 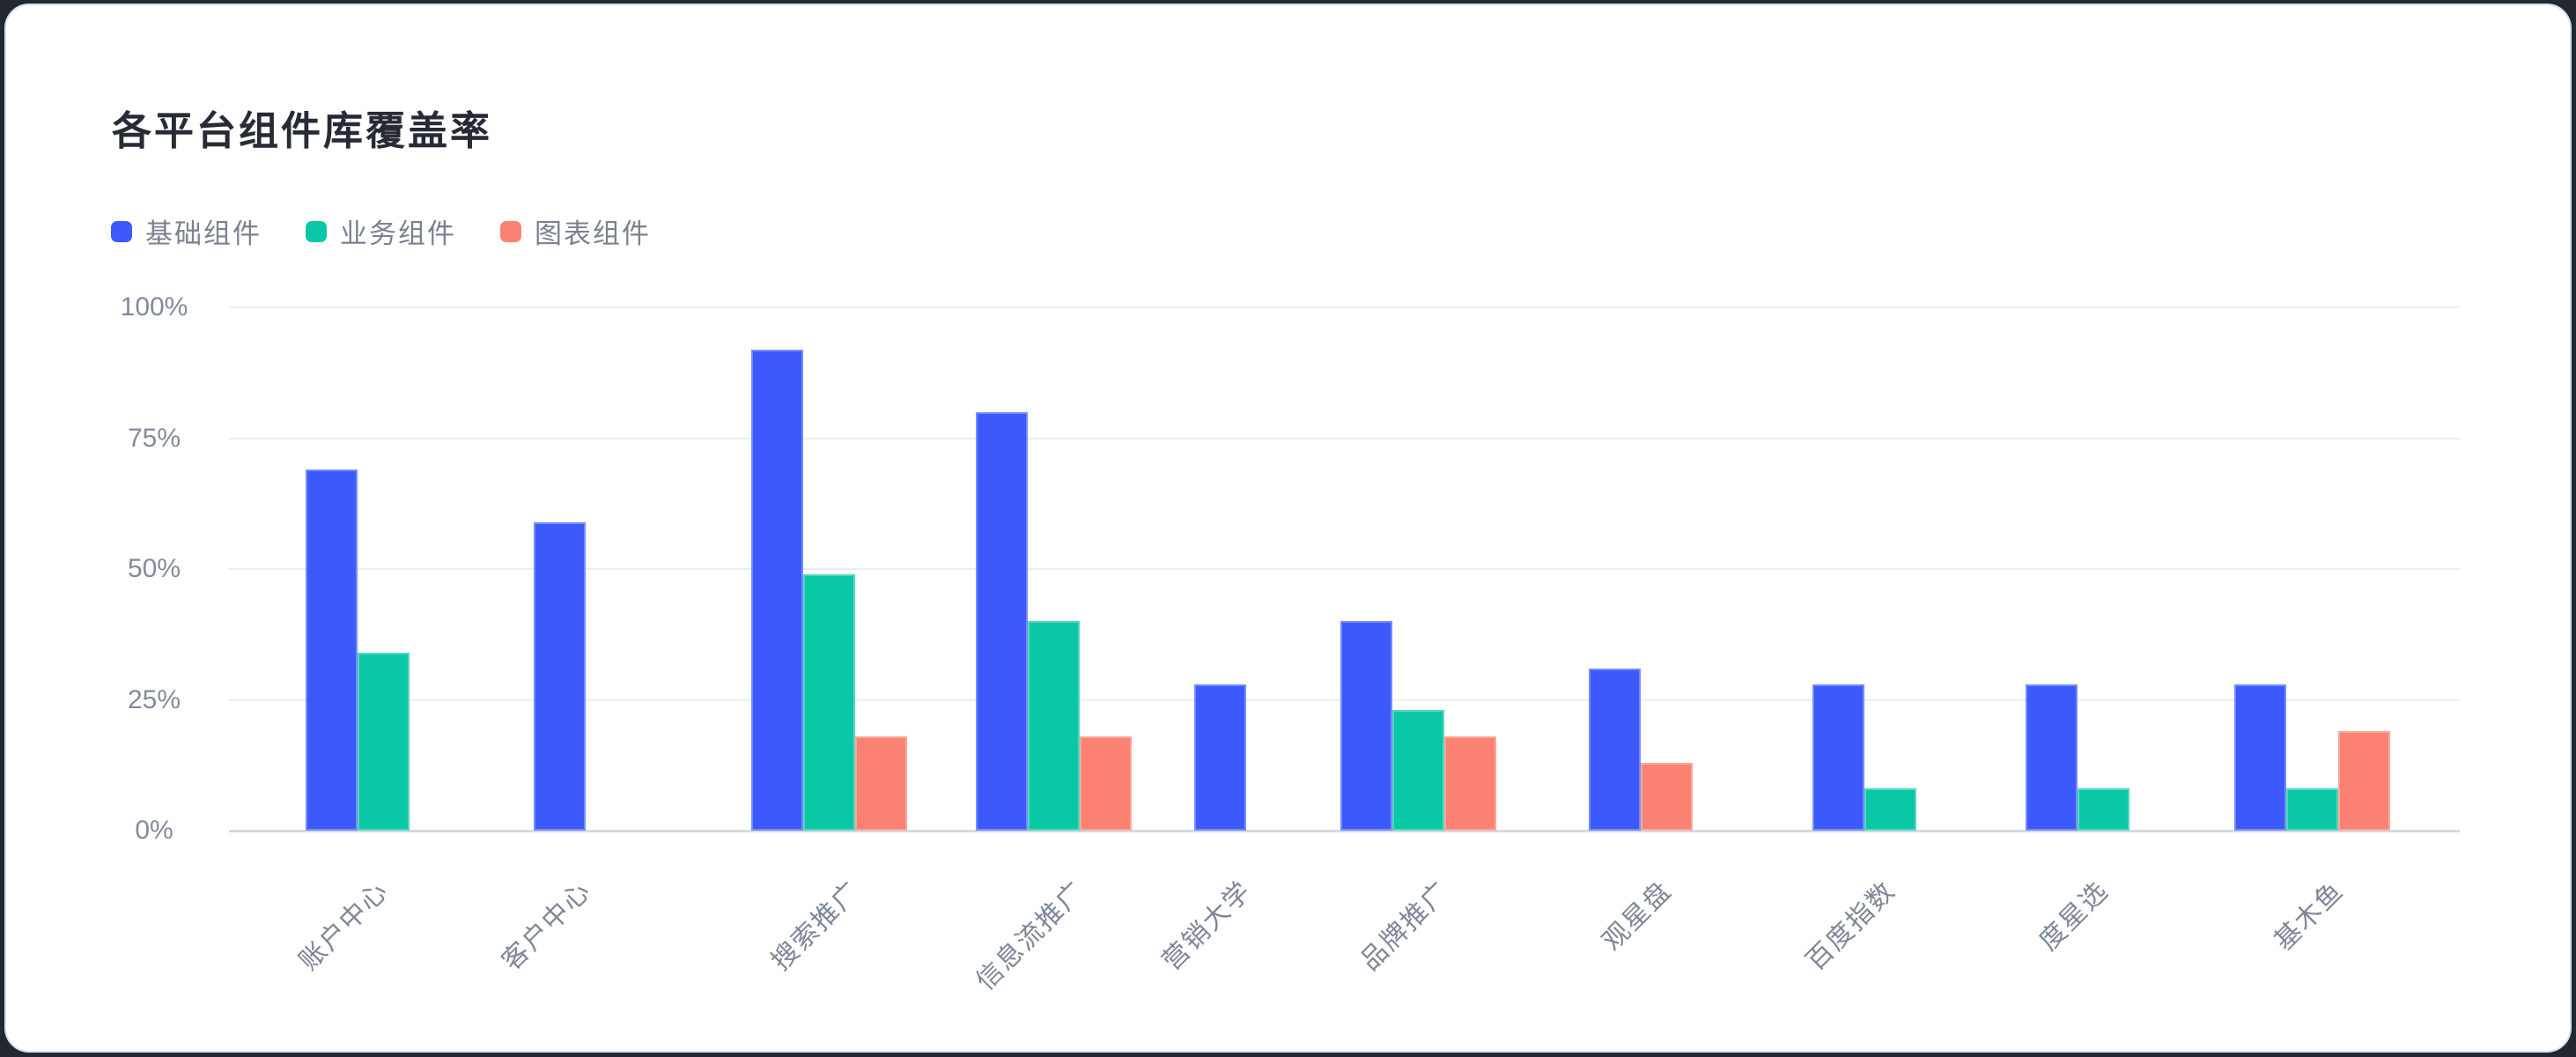 I want to click on legend-item-3: 图表组件, so click(x=575, y=231).